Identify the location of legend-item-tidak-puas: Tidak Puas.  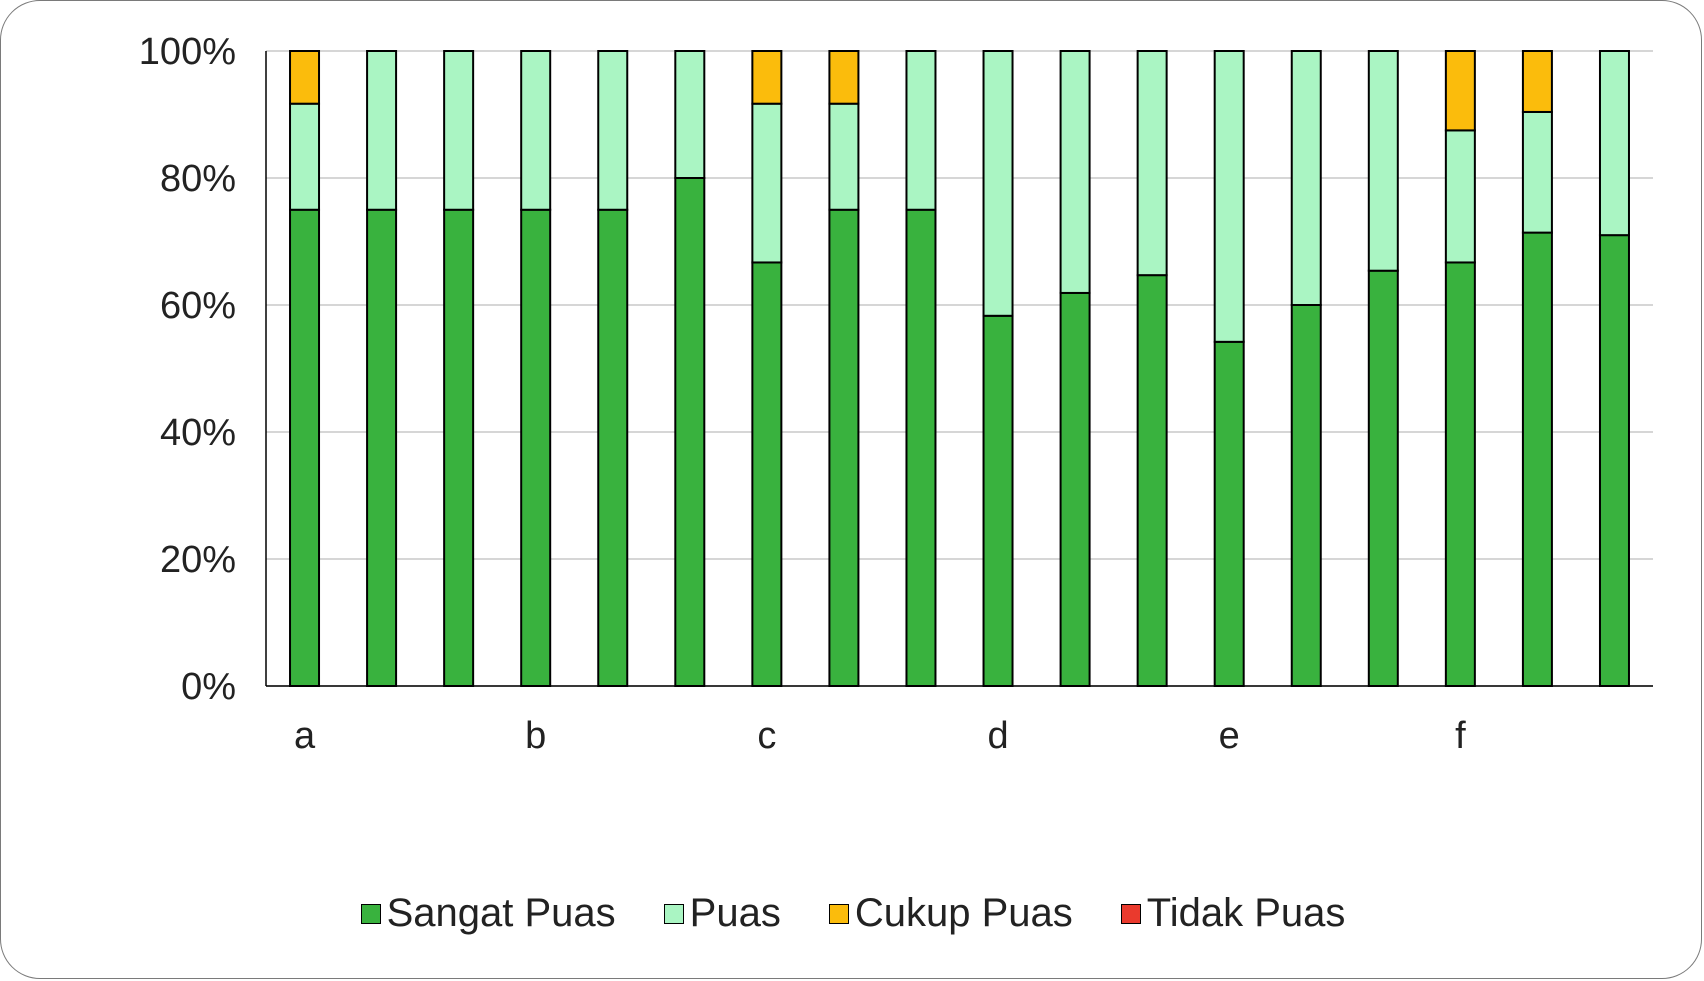
(1233, 913).